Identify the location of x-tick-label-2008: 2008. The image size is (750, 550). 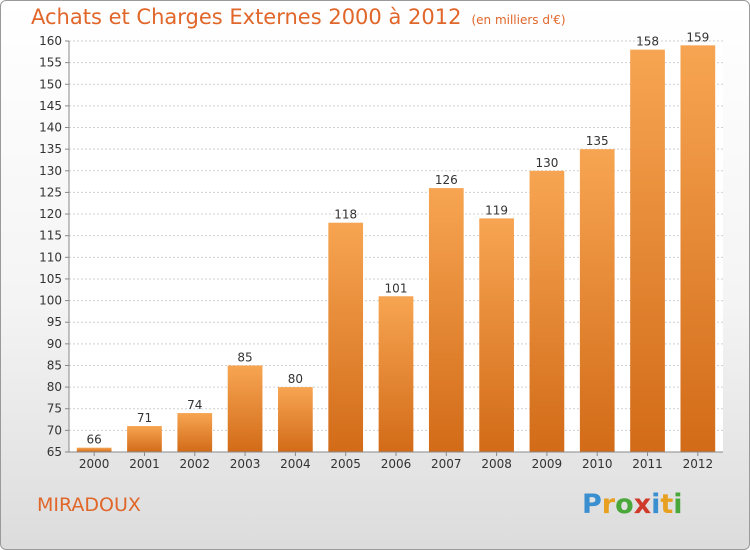
(496, 464).